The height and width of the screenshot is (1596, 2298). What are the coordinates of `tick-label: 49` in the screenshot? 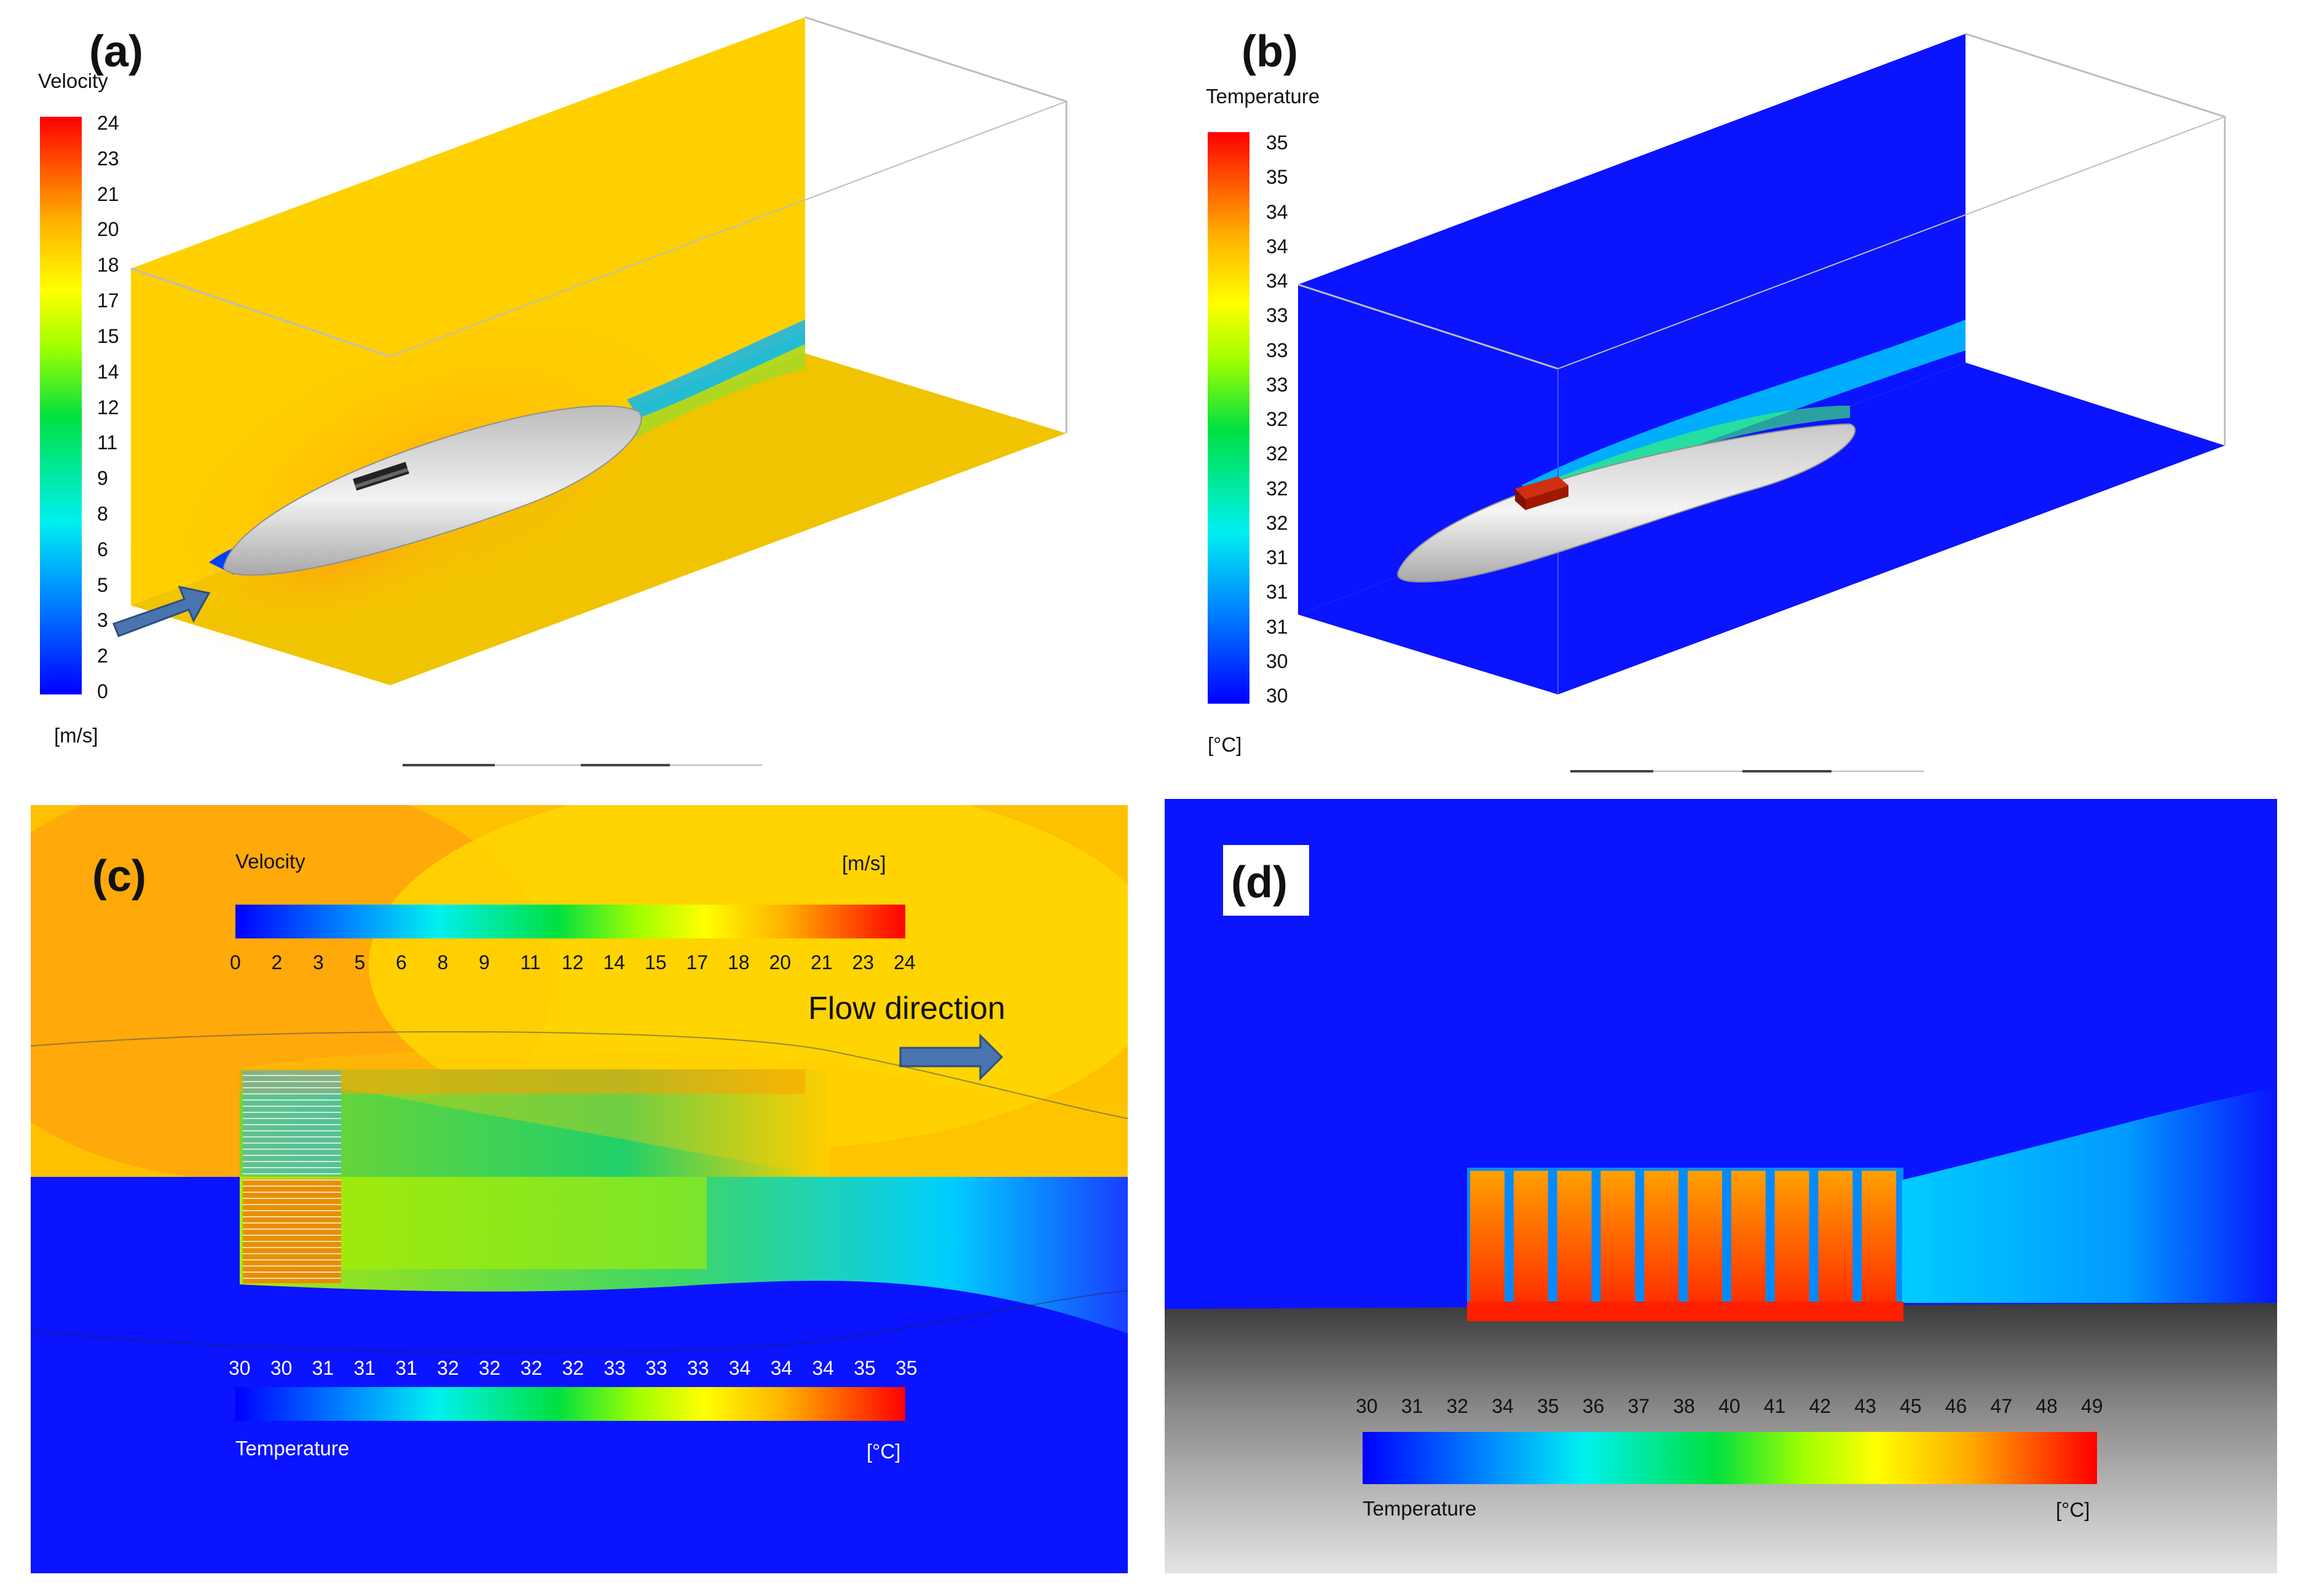 It's located at (2092, 1406).